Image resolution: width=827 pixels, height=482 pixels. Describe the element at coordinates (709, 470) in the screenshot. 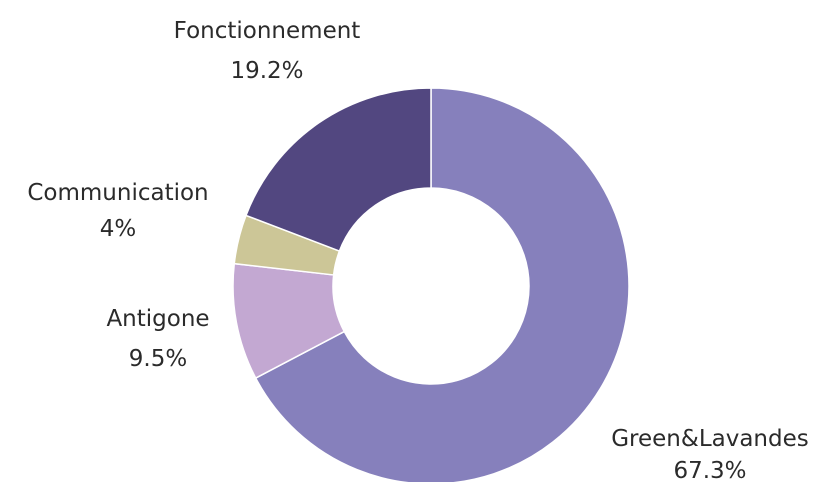

I see `slice-value-label-green-lavandes: 67.3%` at that location.